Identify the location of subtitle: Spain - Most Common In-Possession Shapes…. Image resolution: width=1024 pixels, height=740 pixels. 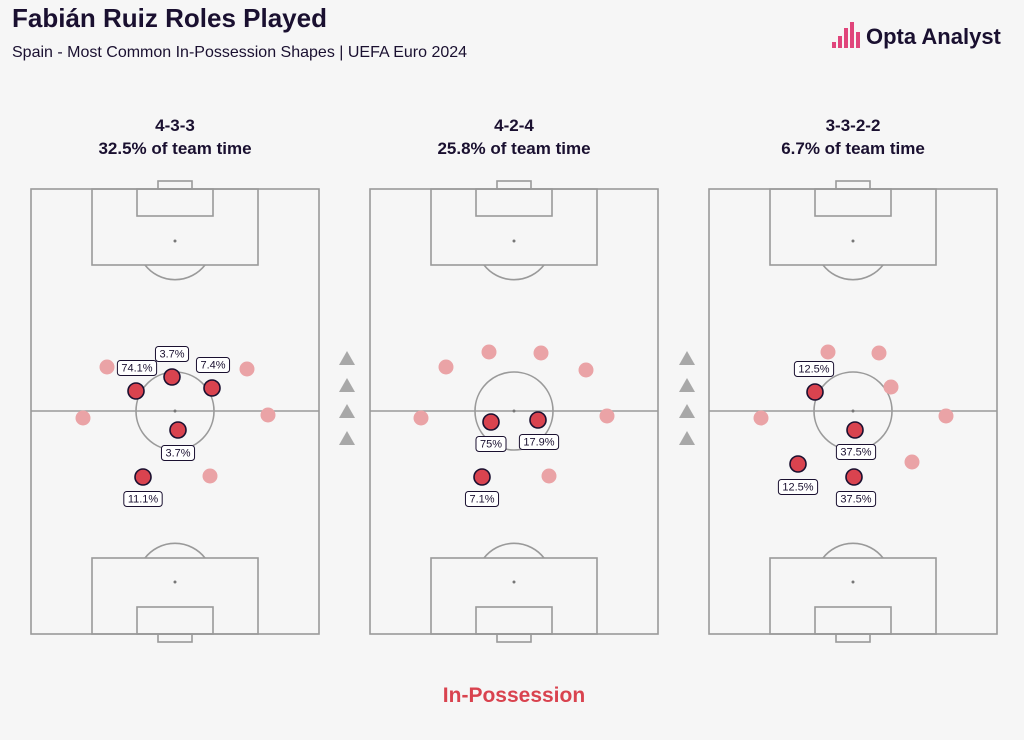
(239, 52).